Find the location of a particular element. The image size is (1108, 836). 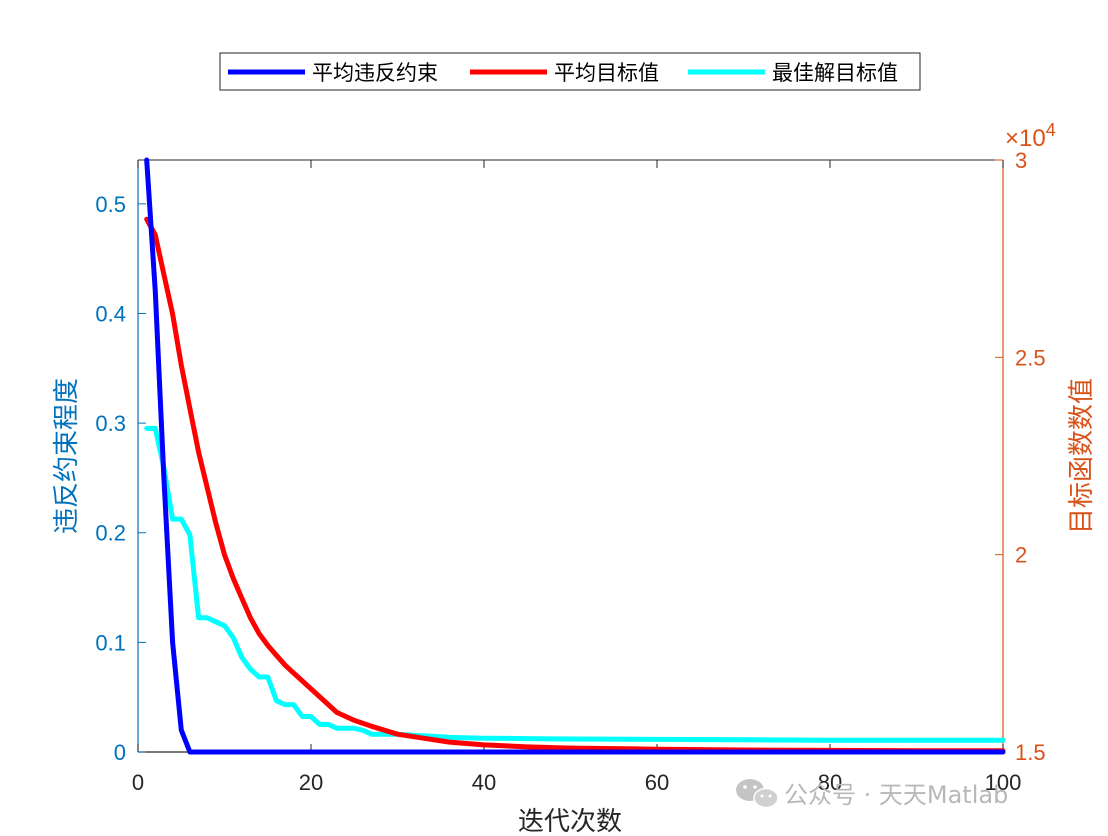

y-right-tick-label-3: 3 is located at coordinates (1021, 160).